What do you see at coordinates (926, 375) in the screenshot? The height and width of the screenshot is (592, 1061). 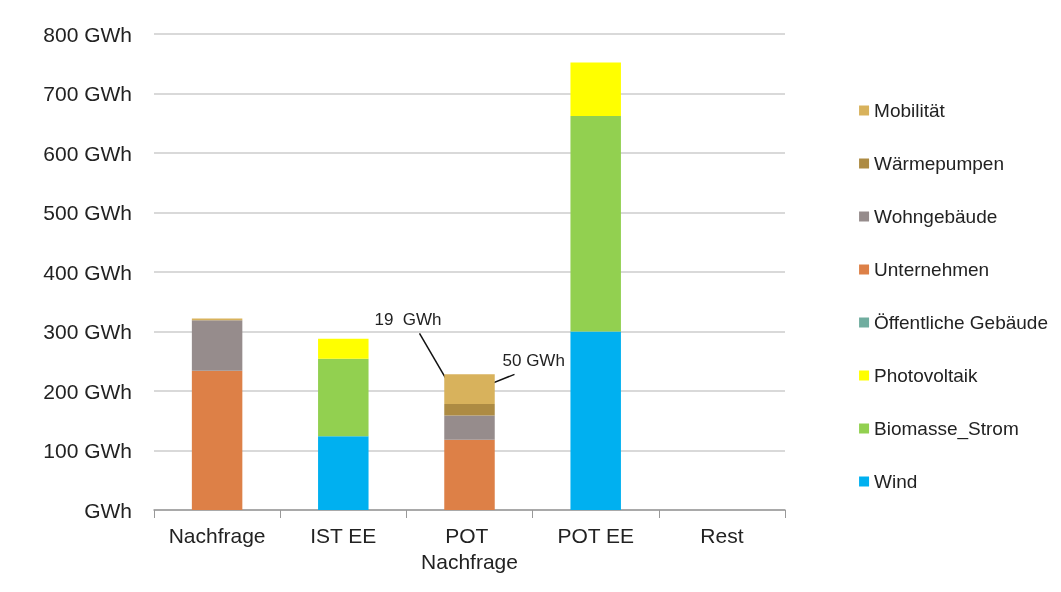 I see `legend-label: Photovoltaik` at bounding box center [926, 375].